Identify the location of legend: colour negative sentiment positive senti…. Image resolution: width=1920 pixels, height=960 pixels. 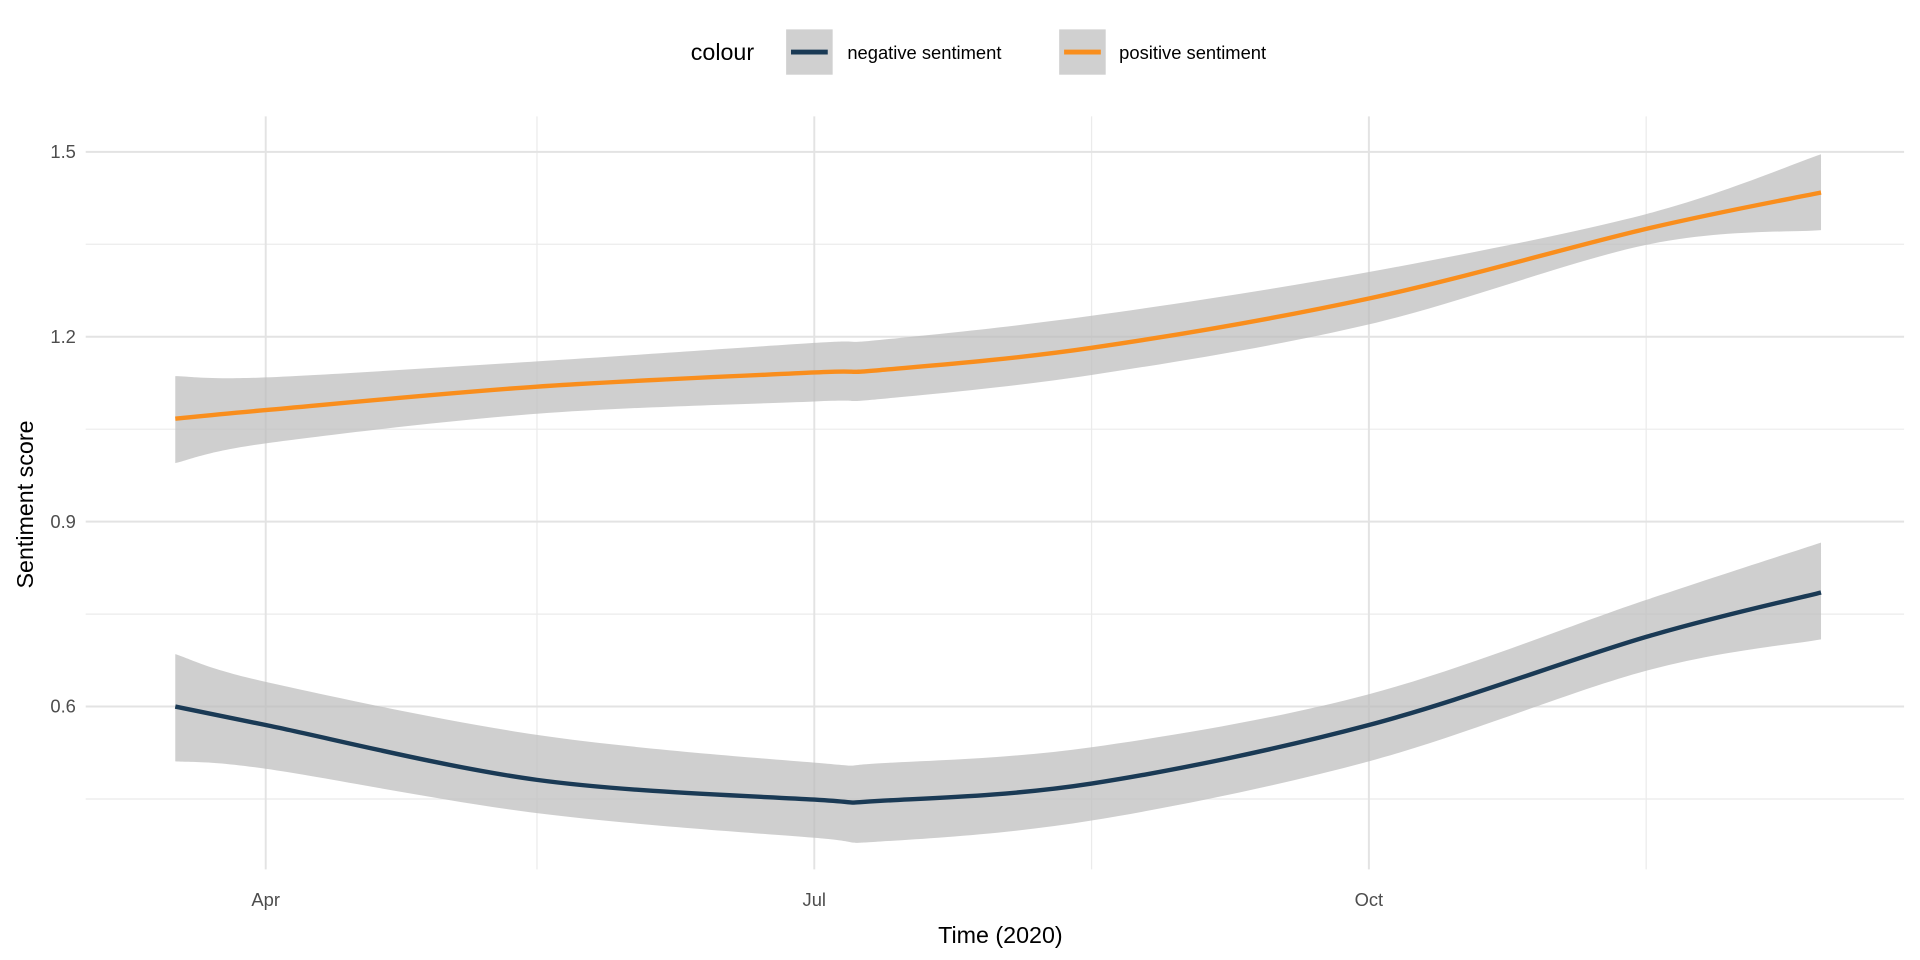
(978, 52).